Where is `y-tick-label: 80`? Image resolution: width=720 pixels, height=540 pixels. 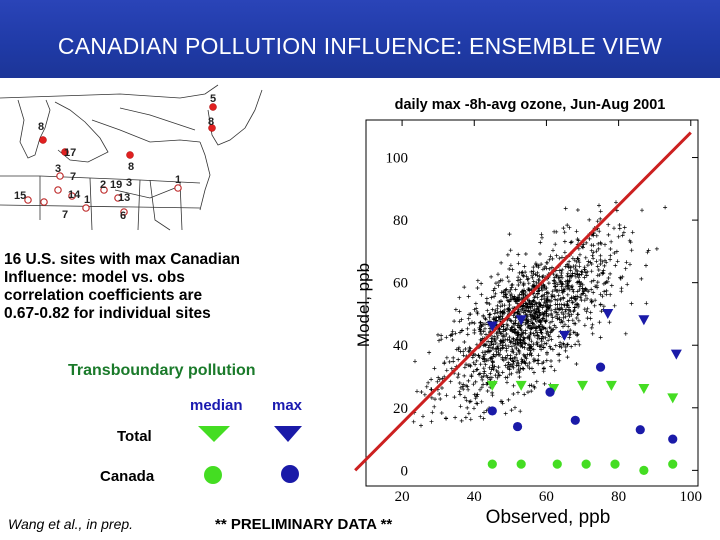 y-tick-label: 80 is located at coordinates (400, 221).